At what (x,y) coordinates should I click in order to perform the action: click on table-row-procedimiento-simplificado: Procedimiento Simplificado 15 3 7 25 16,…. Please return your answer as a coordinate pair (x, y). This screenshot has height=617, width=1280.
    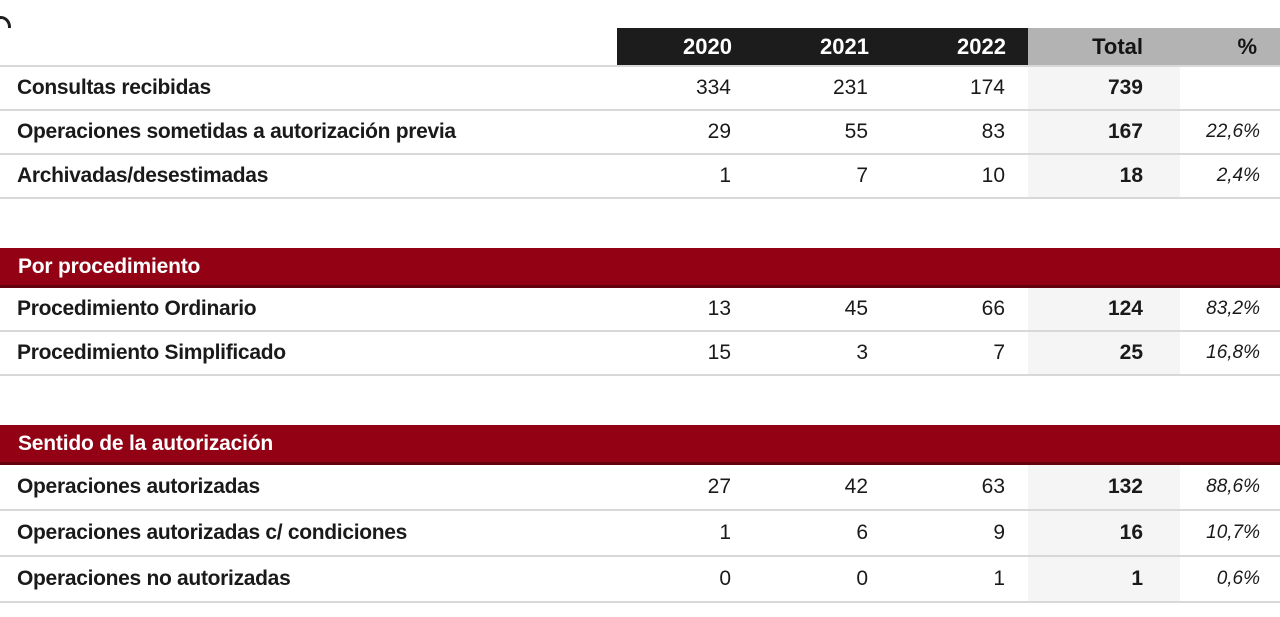
    Looking at the image, I should click on (640, 354).